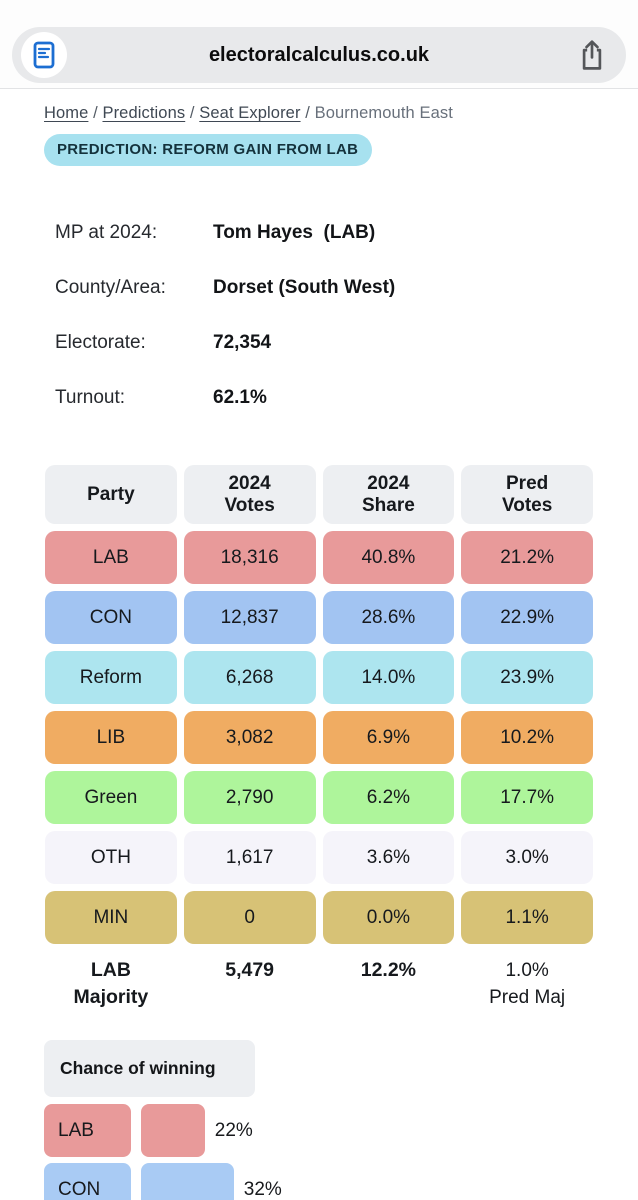  What do you see at coordinates (304, 287) in the screenshot?
I see `info-value: Dorset (South West)` at bounding box center [304, 287].